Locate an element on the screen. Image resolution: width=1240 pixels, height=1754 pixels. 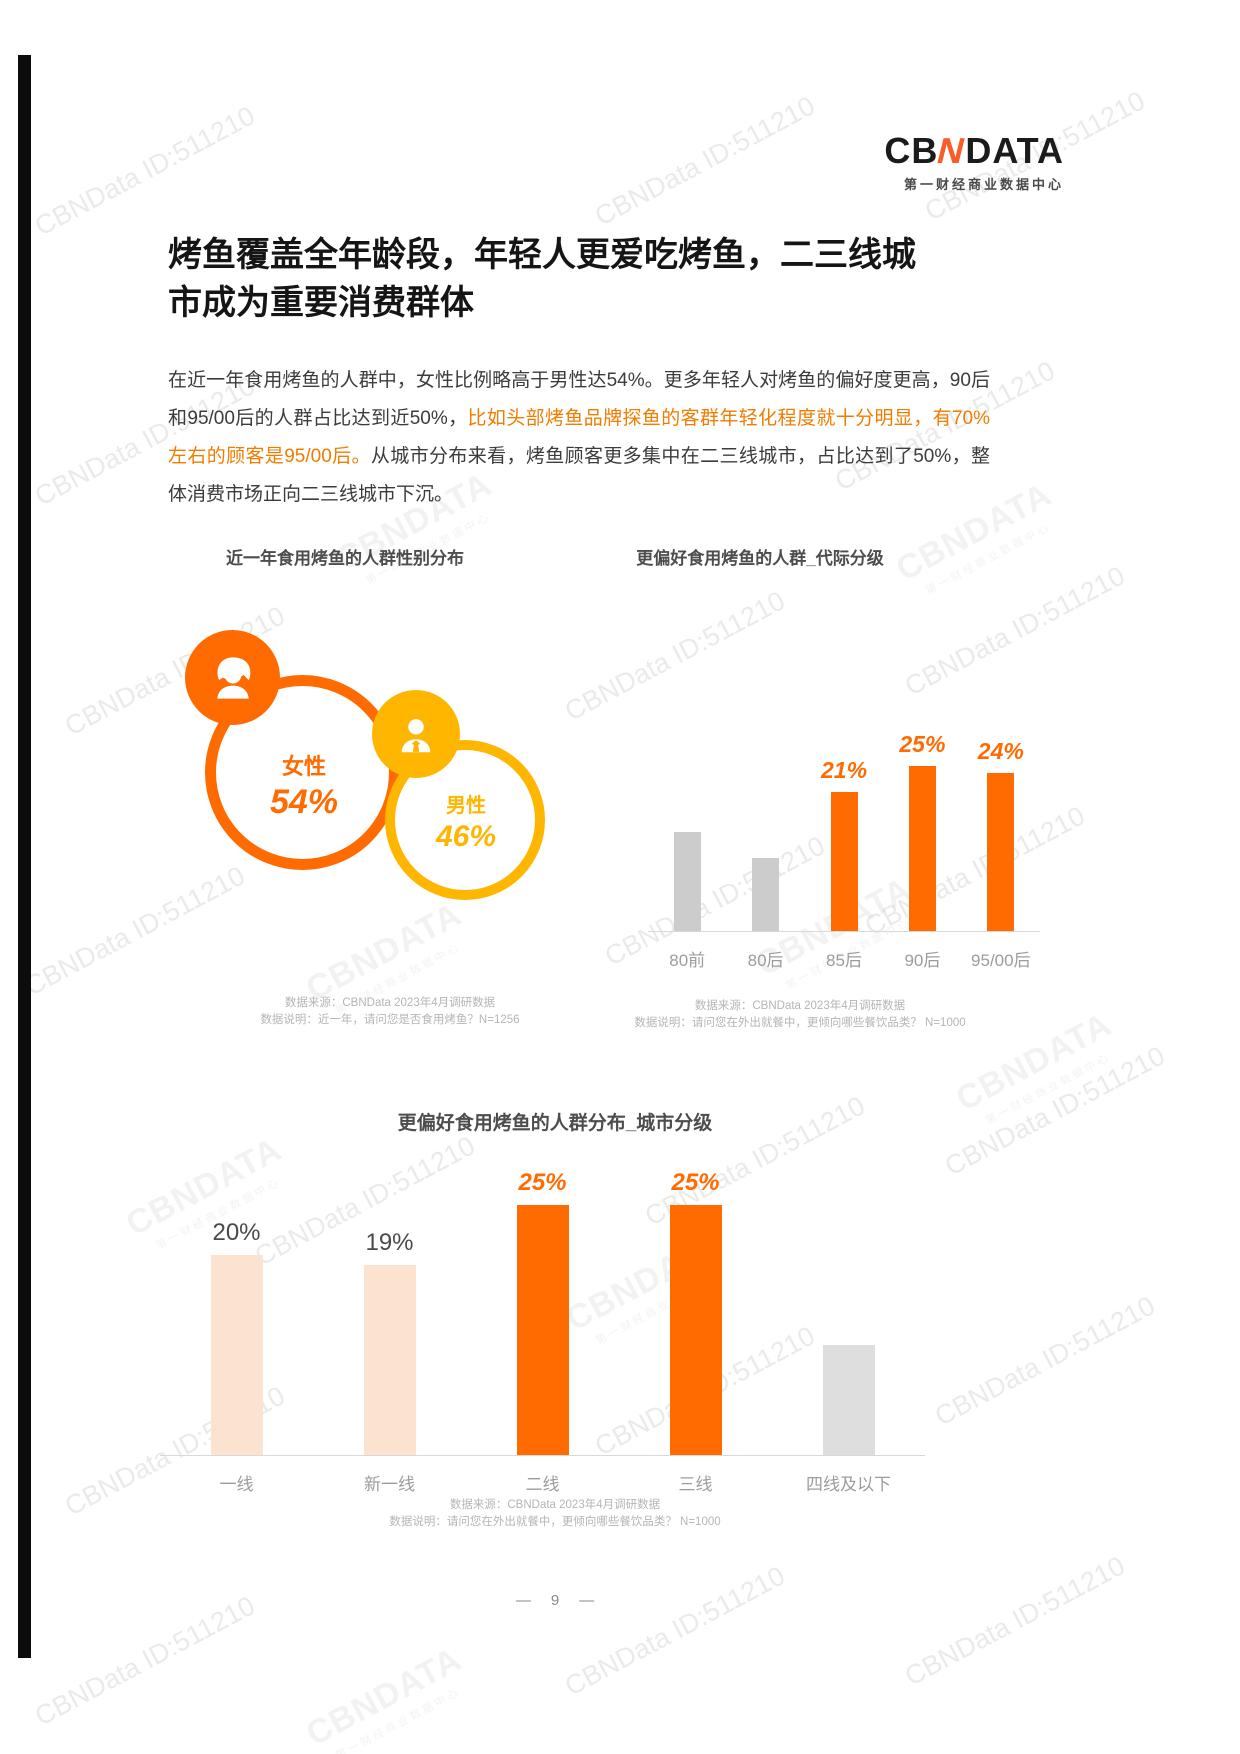
category-label: 二线 is located at coordinates (542, 1484).